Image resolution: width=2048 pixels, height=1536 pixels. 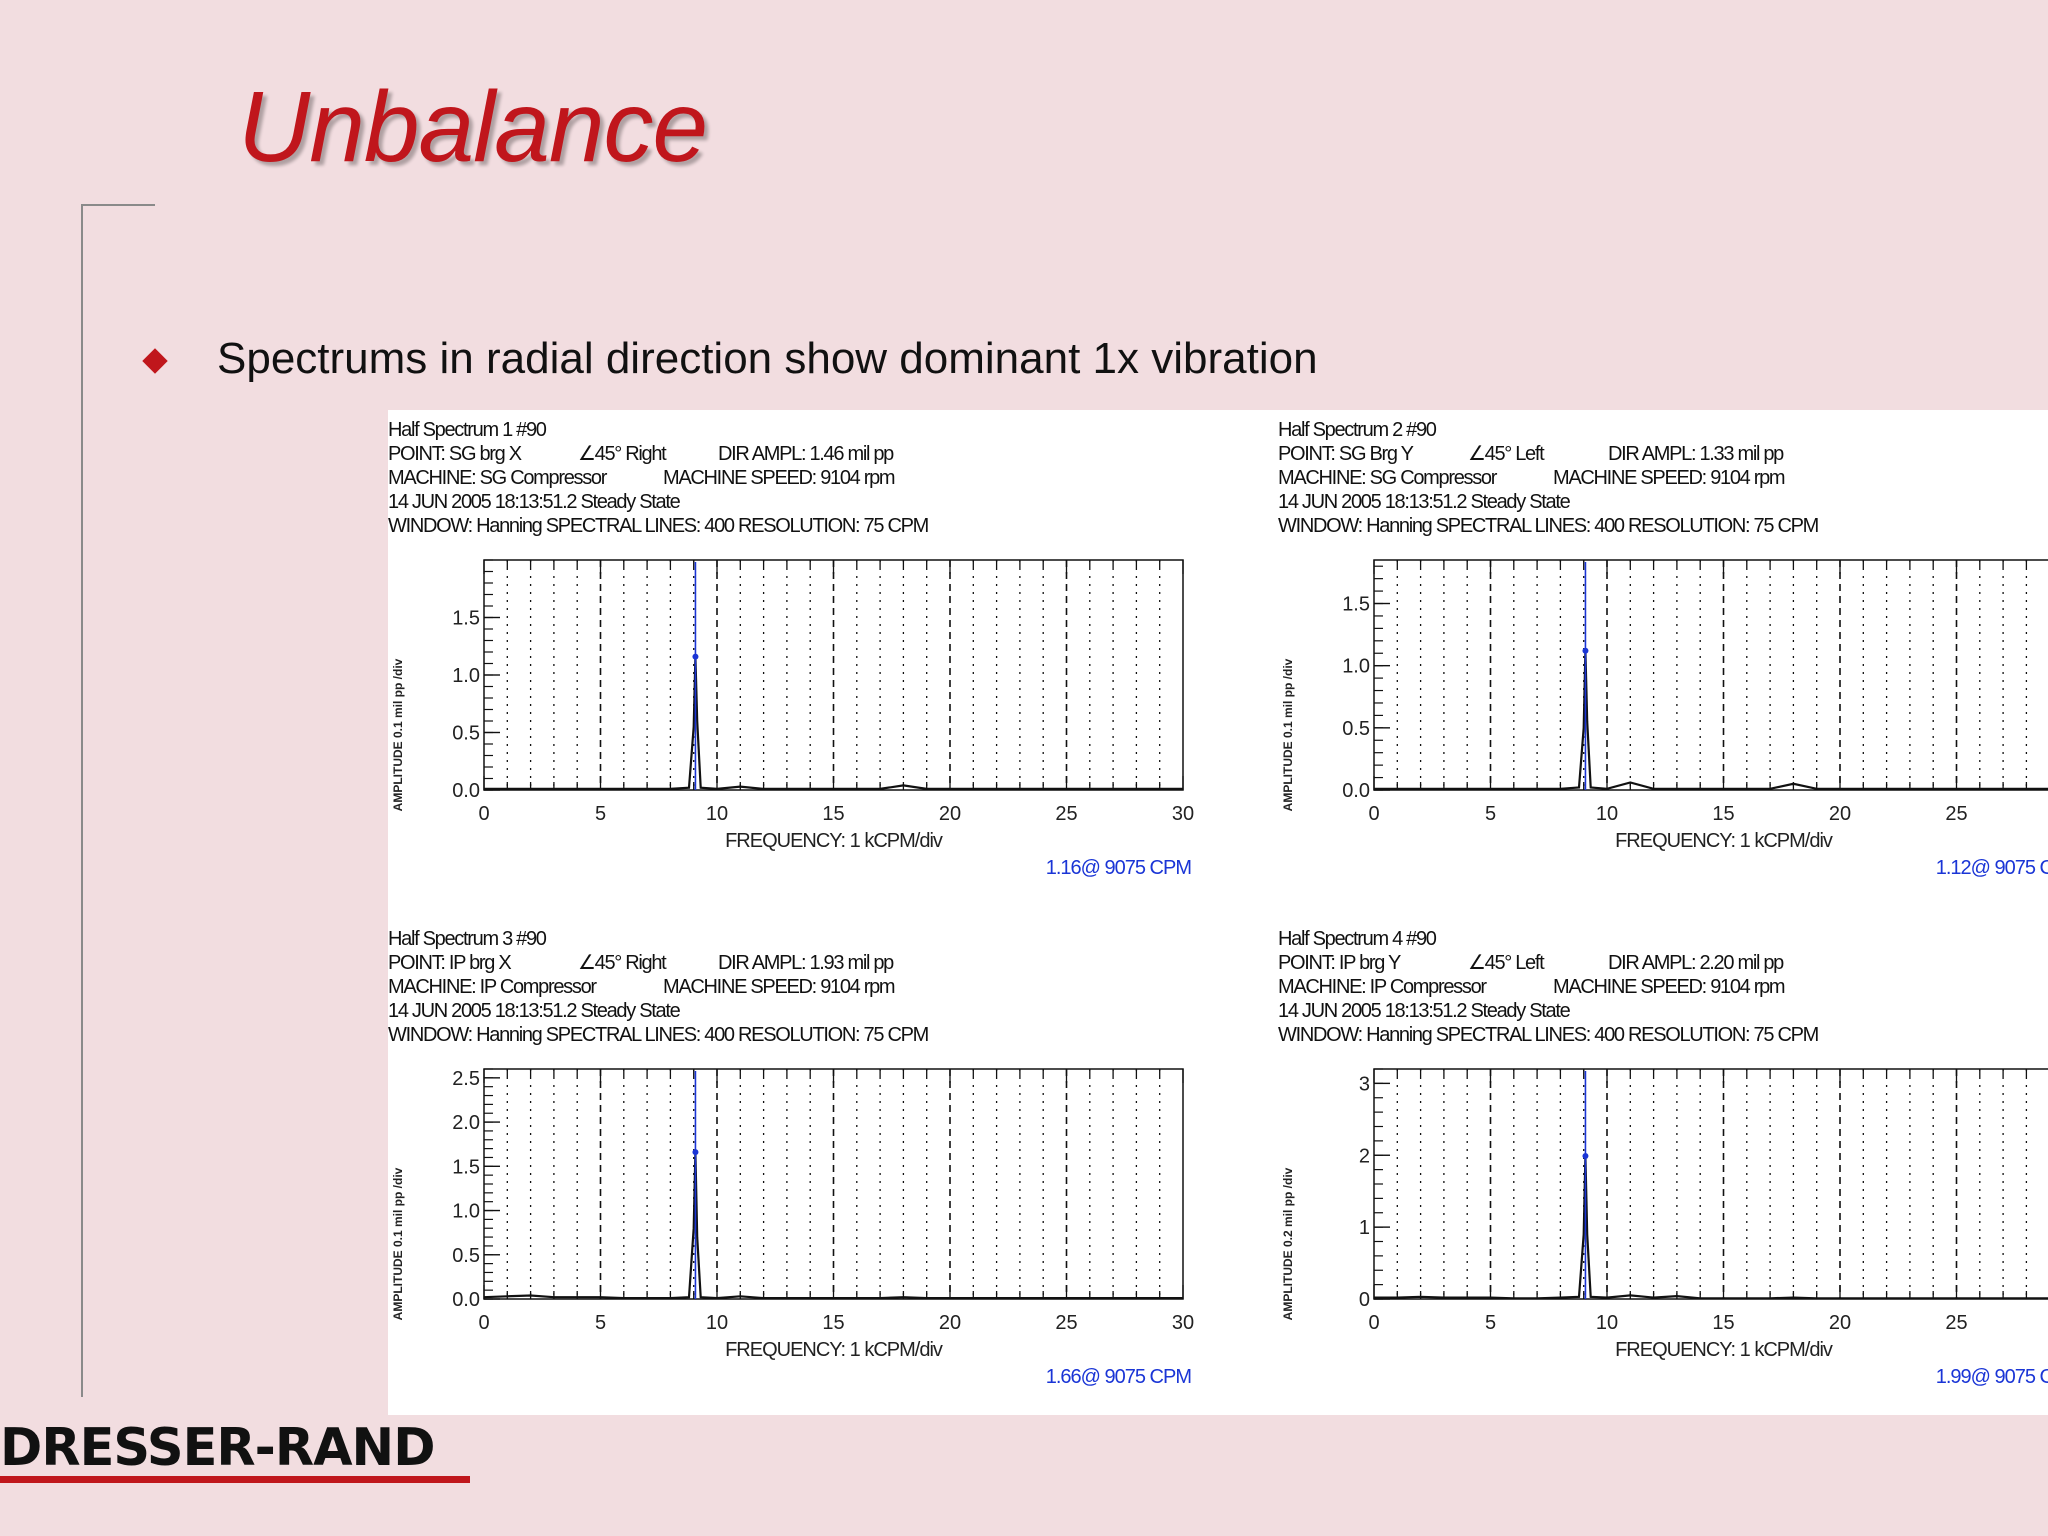 I want to click on plot-frame, so click(x=1710, y=1184).